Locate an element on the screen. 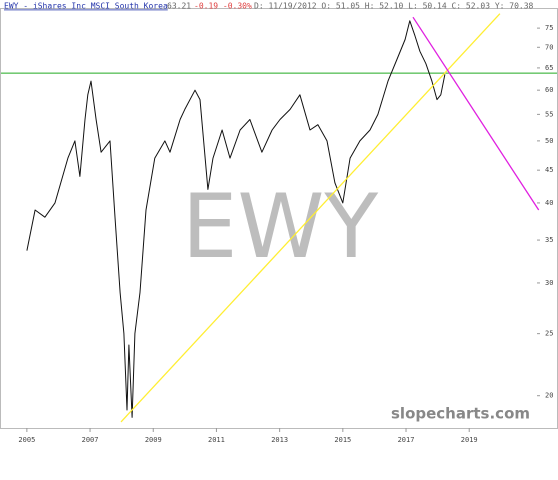 The height and width of the screenshot is (480, 558). y-tick-label: 35 is located at coordinates (549, 240).